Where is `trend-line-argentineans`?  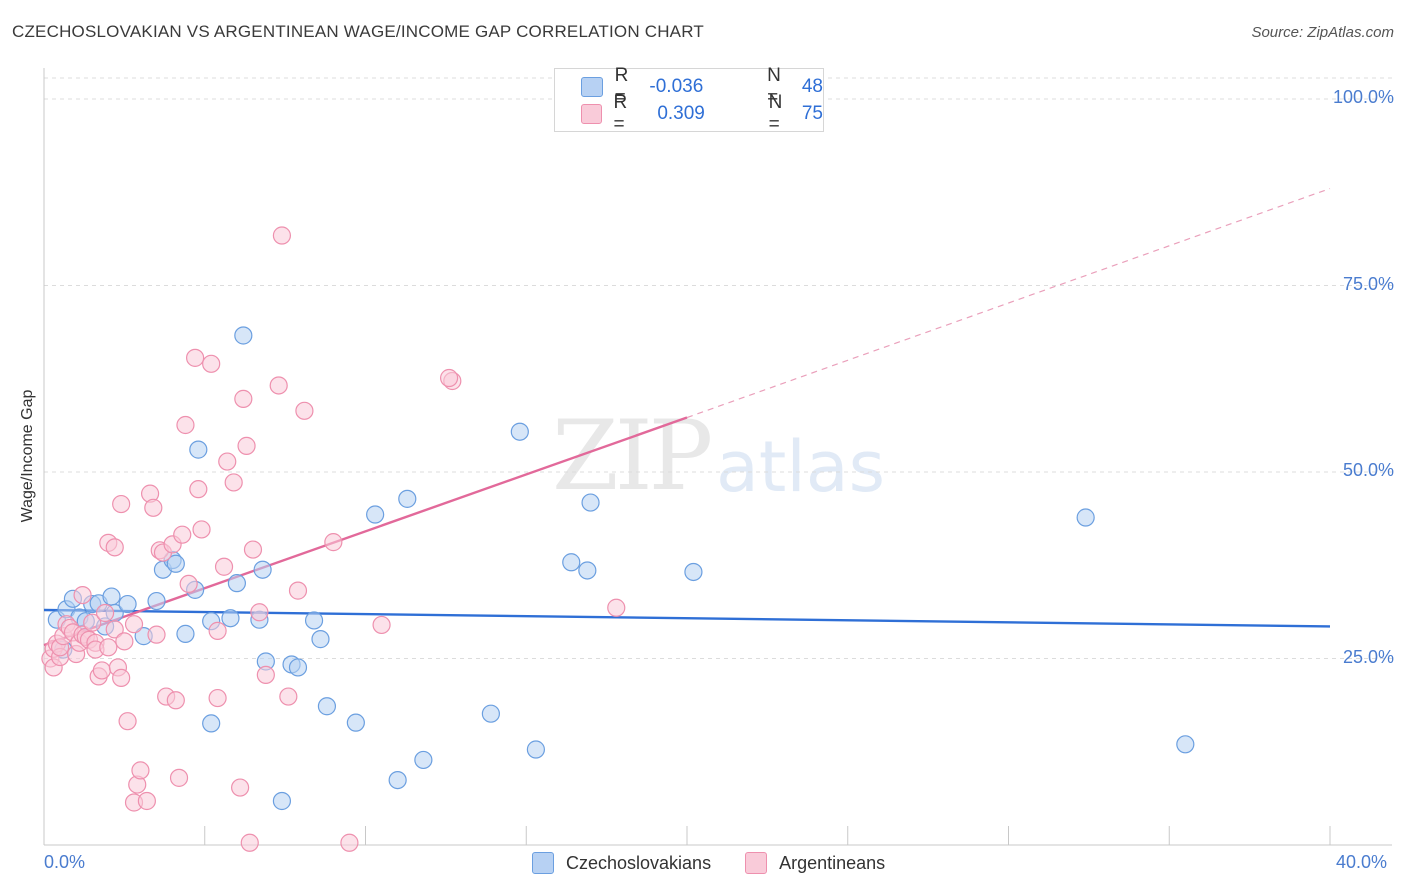
trend-line-argentineans is located at coordinates (365, 531).